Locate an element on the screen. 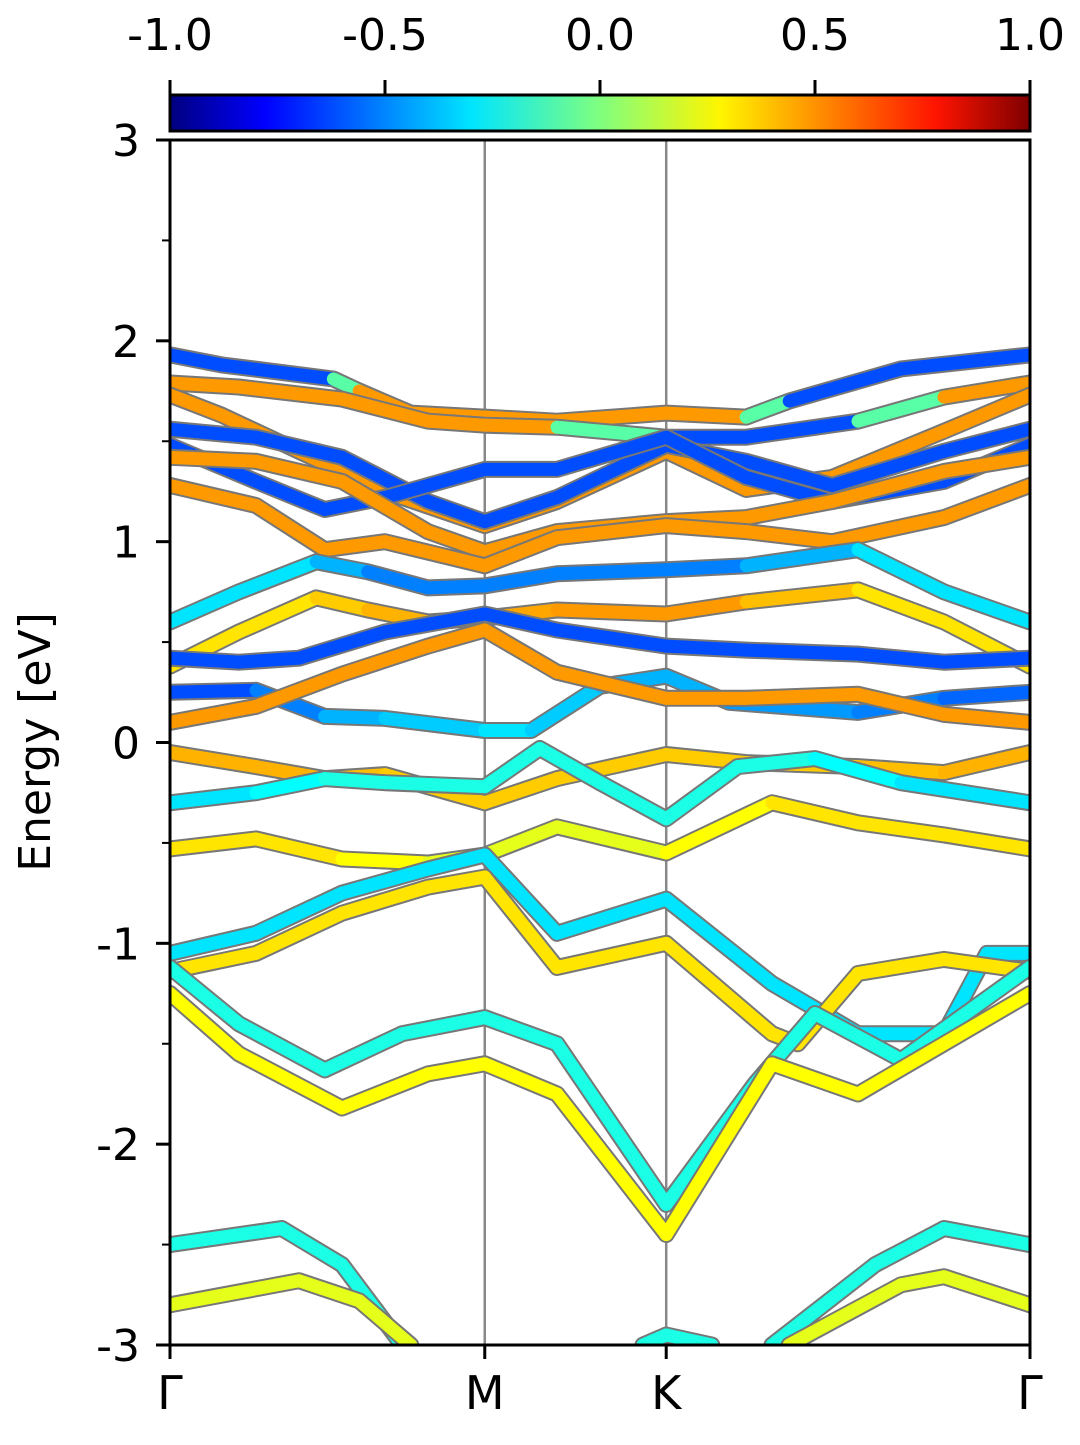 This screenshot has height=1445, width=1080. x-tick-label: Γ is located at coordinates (170, 1393).